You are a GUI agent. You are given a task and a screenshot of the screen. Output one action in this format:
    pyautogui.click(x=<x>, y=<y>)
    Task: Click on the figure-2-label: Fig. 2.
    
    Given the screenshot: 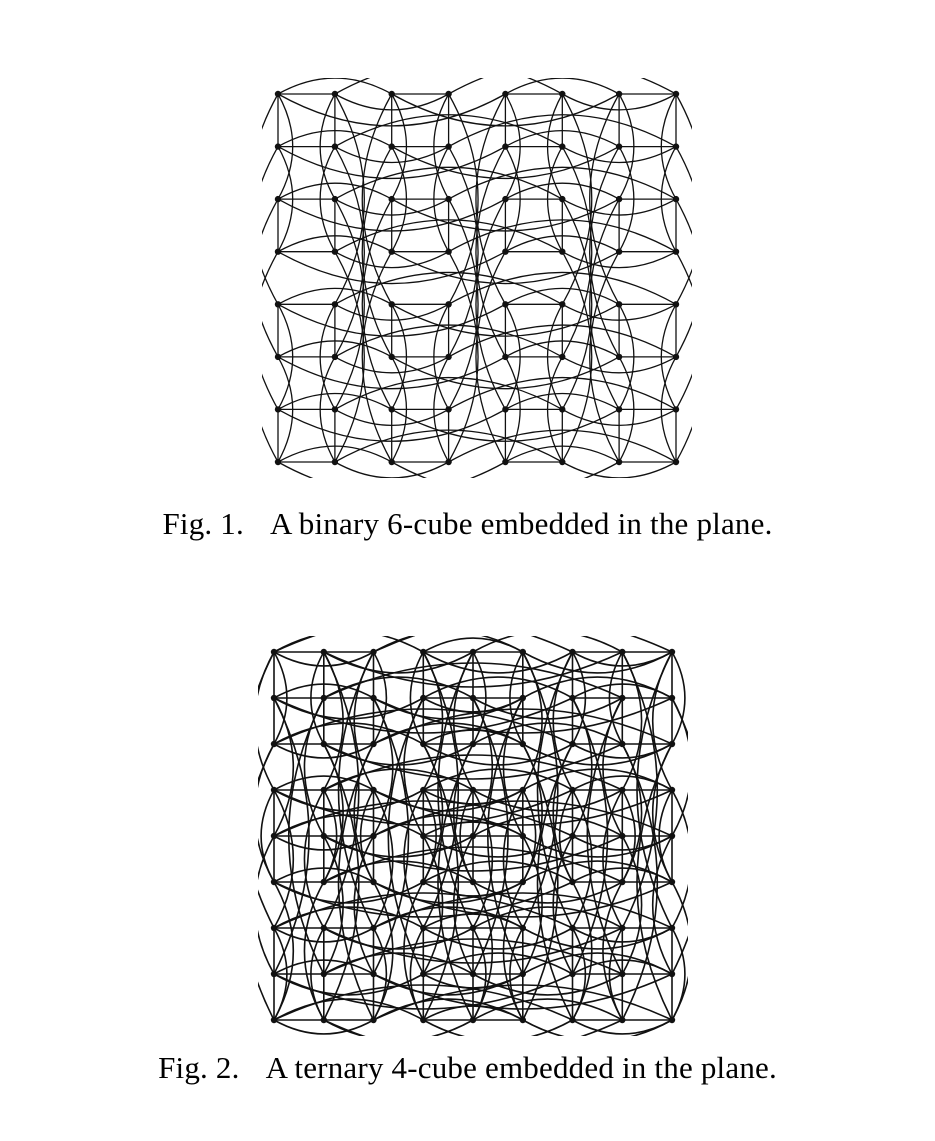 What is the action you would take?
    pyautogui.click(x=199, y=1067)
    